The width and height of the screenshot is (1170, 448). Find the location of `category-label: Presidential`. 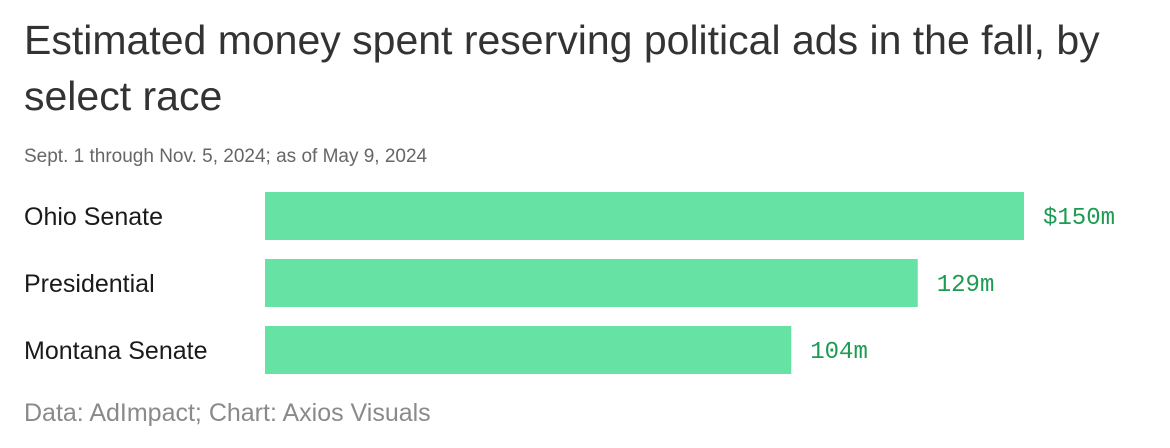

category-label: Presidential is located at coordinates (89, 284).